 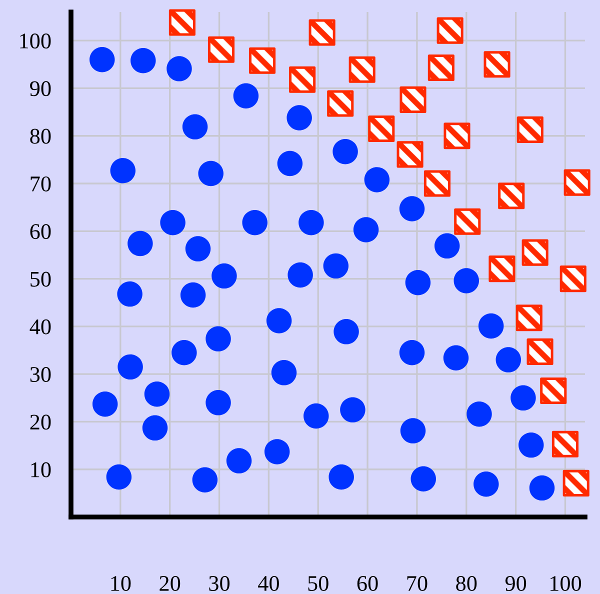 What do you see at coordinates (170, 583) in the screenshot?
I see `x-tick-label: 20` at bounding box center [170, 583].